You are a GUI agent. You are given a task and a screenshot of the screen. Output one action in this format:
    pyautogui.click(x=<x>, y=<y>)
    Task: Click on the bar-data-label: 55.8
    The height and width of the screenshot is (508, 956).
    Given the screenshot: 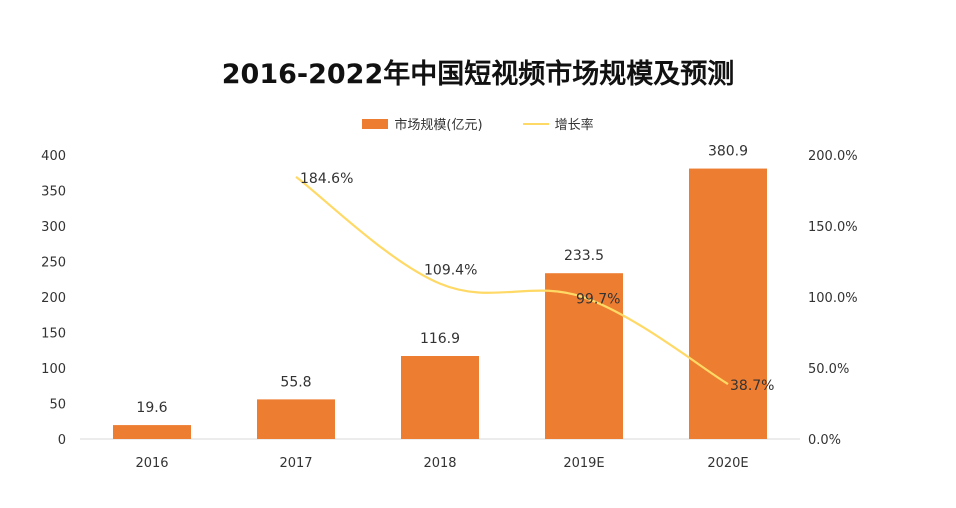 What is the action you would take?
    pyautogui.click(x=295, y=382)
    